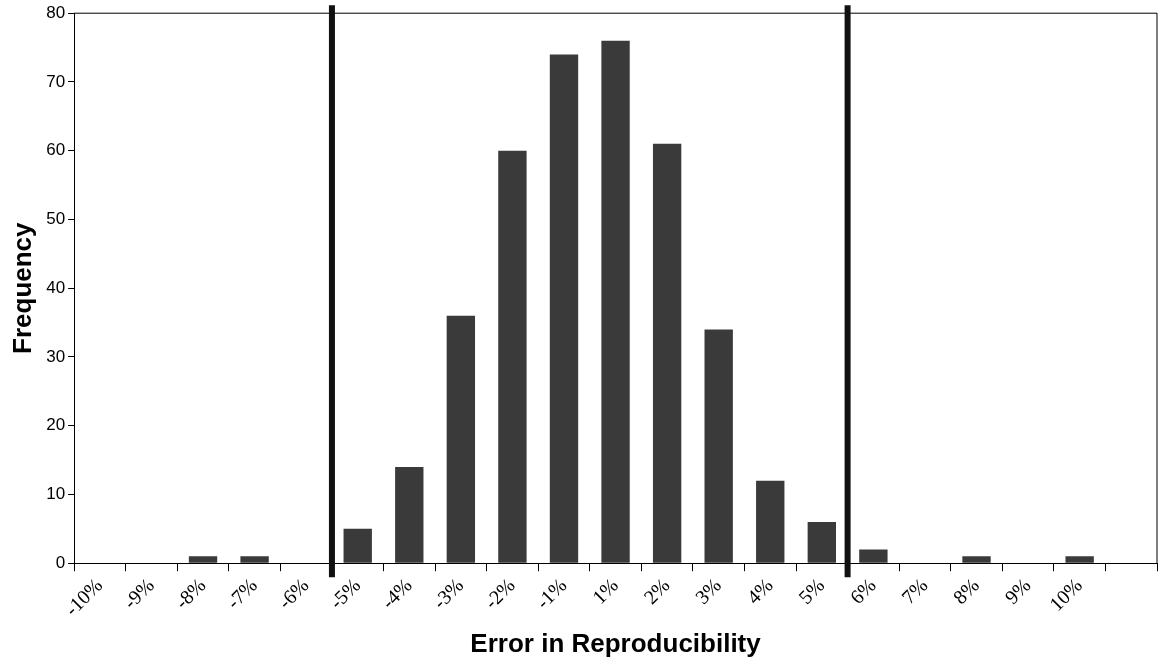 This screenshot has width=1160, height=664. What do you see at coordinates (56, 494) in the screenshot?
I see `y-tick-label: 10` at bounding box center [56, 494].